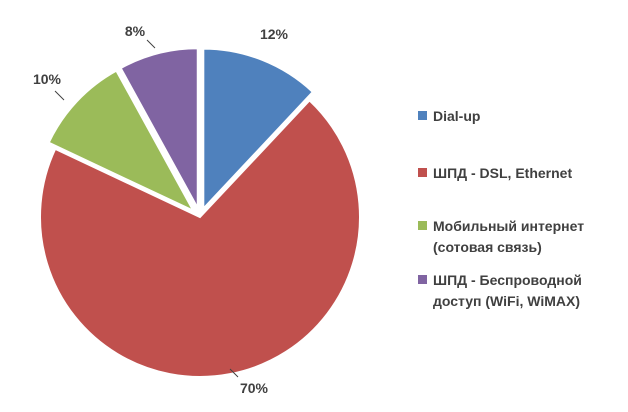 The width and height of the screenshot is (628, 412). What do you see at coordinates (509, 236) in the screenshot?
I see `legend-label: Мобильный интернет (сотовая связь)` at bounding box center [509, 236].